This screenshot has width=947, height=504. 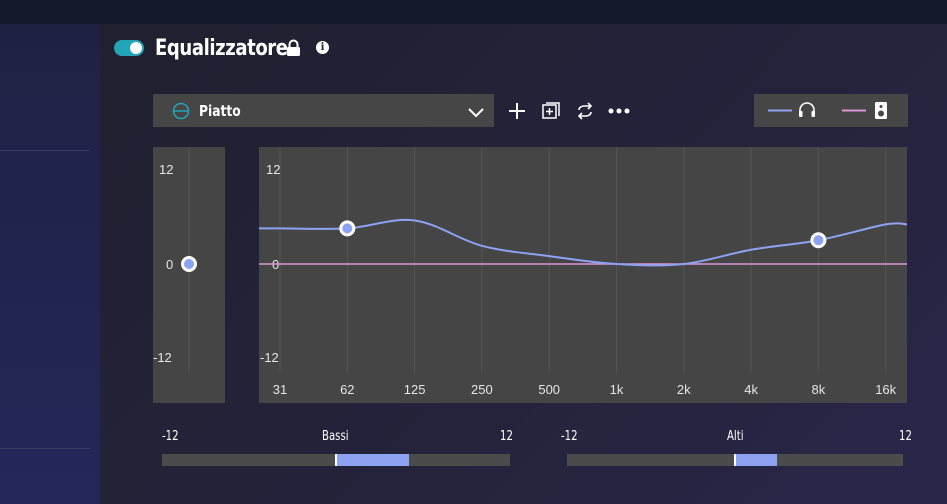 What do you see at coordinates (476, 114) in the screenshot?
I see `chevron-down-icon` at bounding box center [476, 114].